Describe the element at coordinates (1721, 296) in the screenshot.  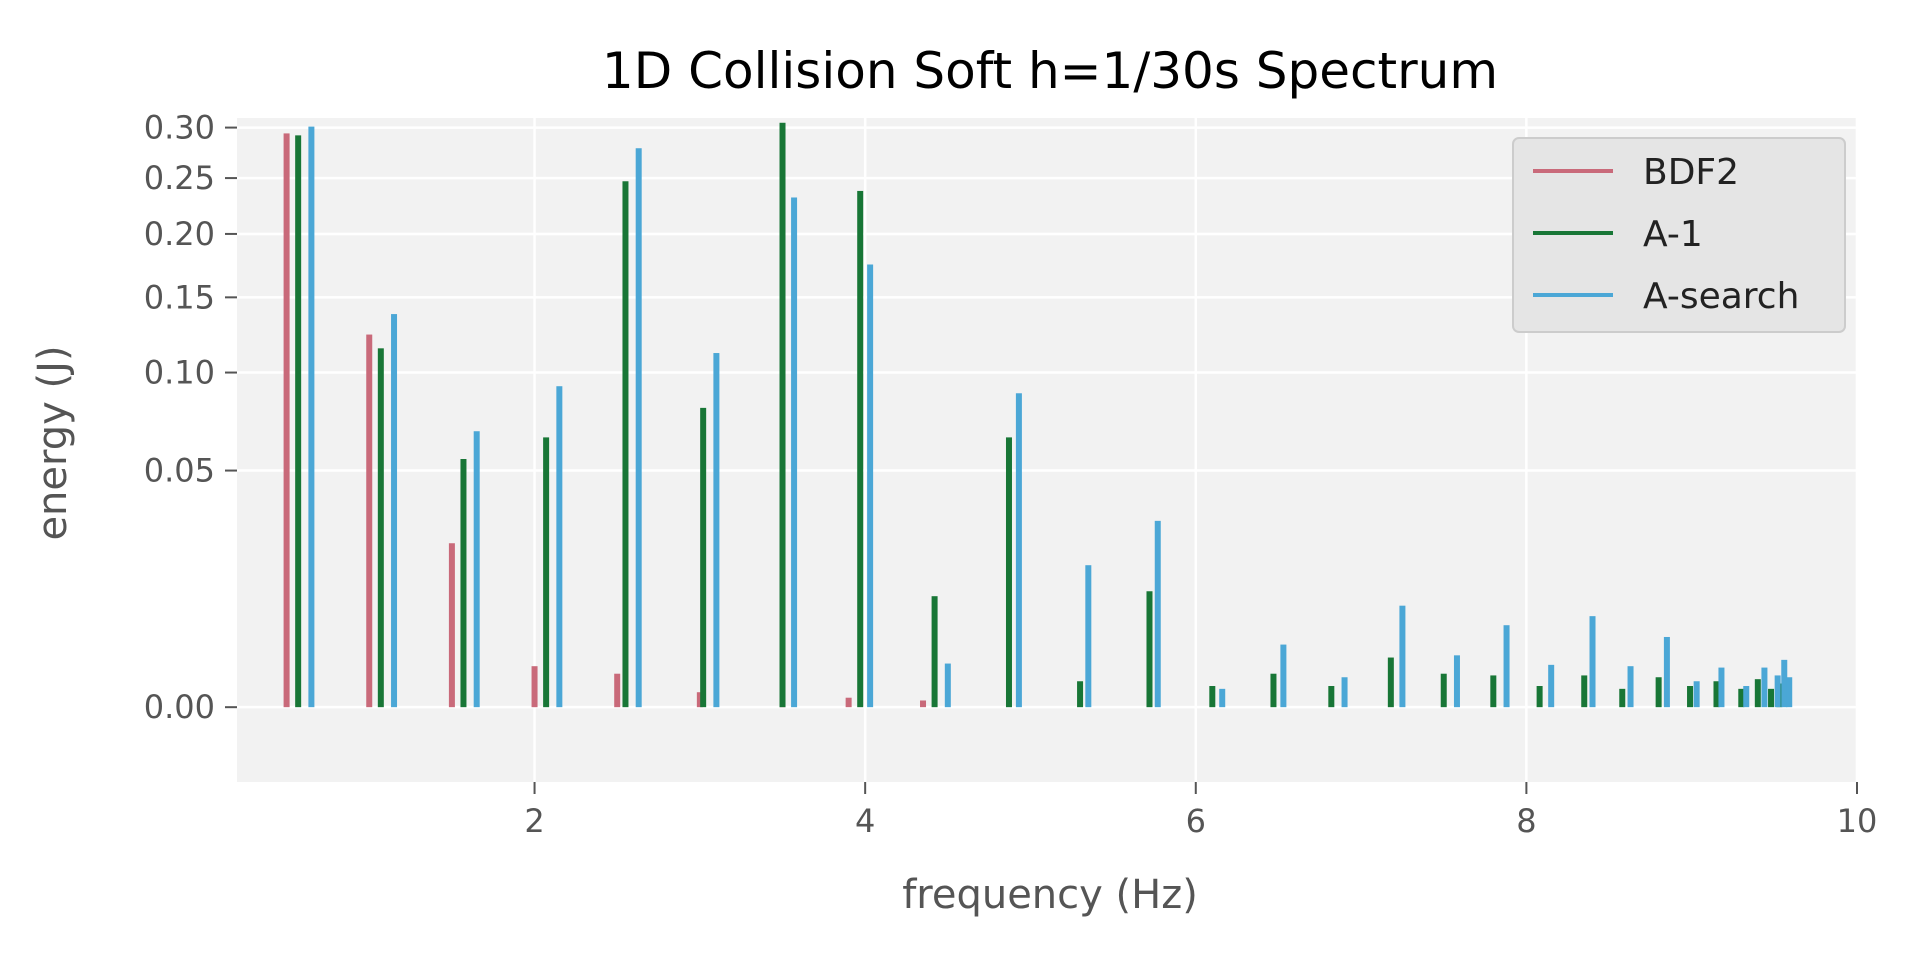
I see `legend-label: A-search` at that location.